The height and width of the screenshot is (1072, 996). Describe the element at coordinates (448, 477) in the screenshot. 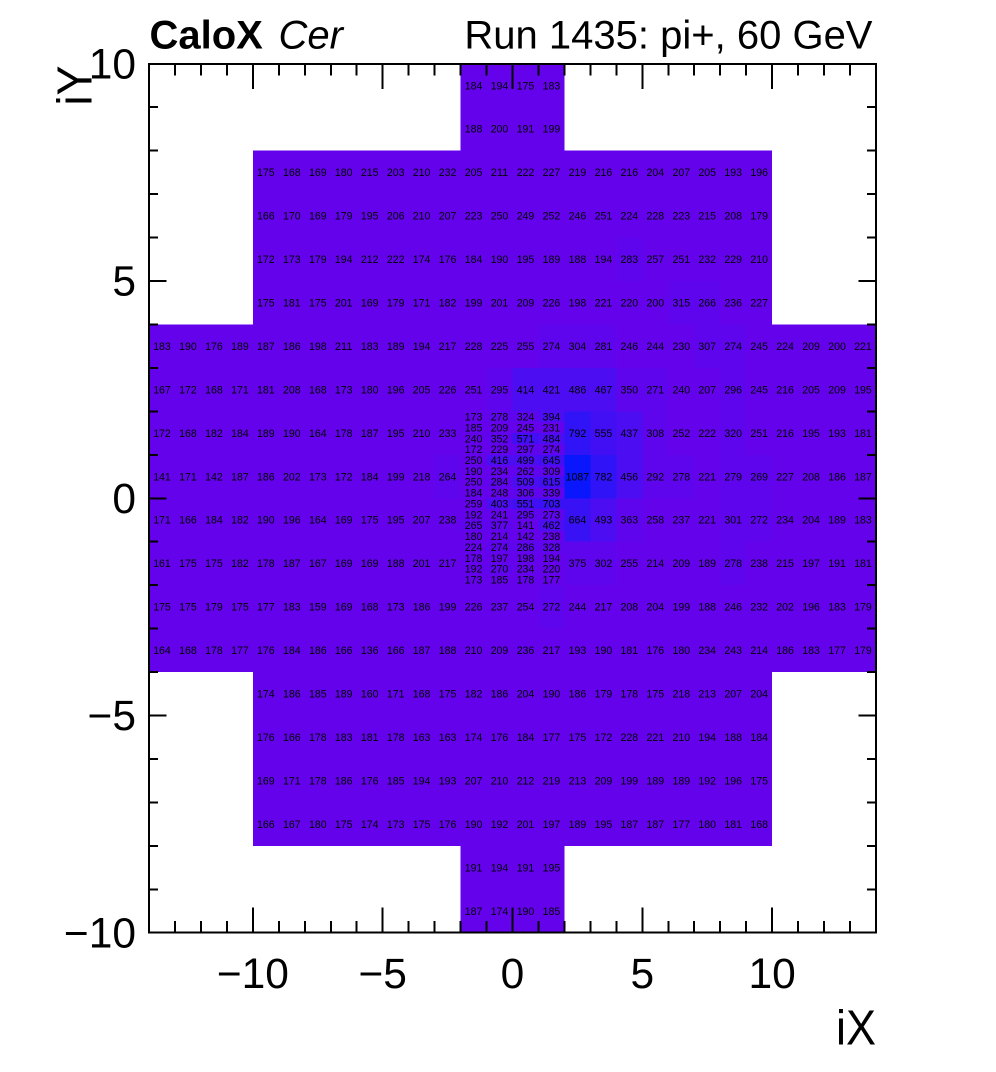

I see `svg-text: 264` at that location.